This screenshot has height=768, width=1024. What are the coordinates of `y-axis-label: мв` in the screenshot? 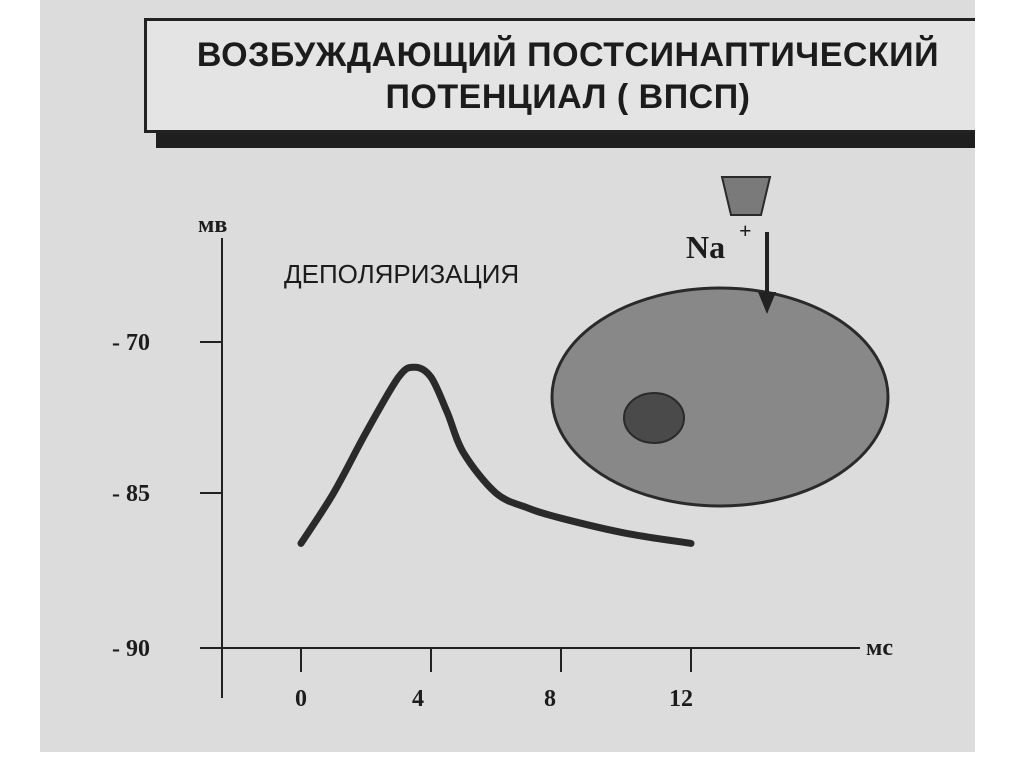 It's located at (212, 225).